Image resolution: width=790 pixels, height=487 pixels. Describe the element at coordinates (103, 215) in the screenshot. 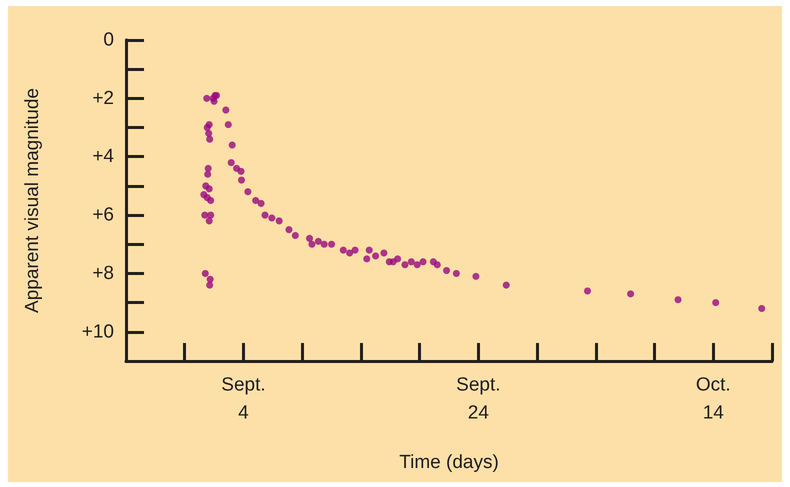

I see `y-tick-label: +6` at that location.